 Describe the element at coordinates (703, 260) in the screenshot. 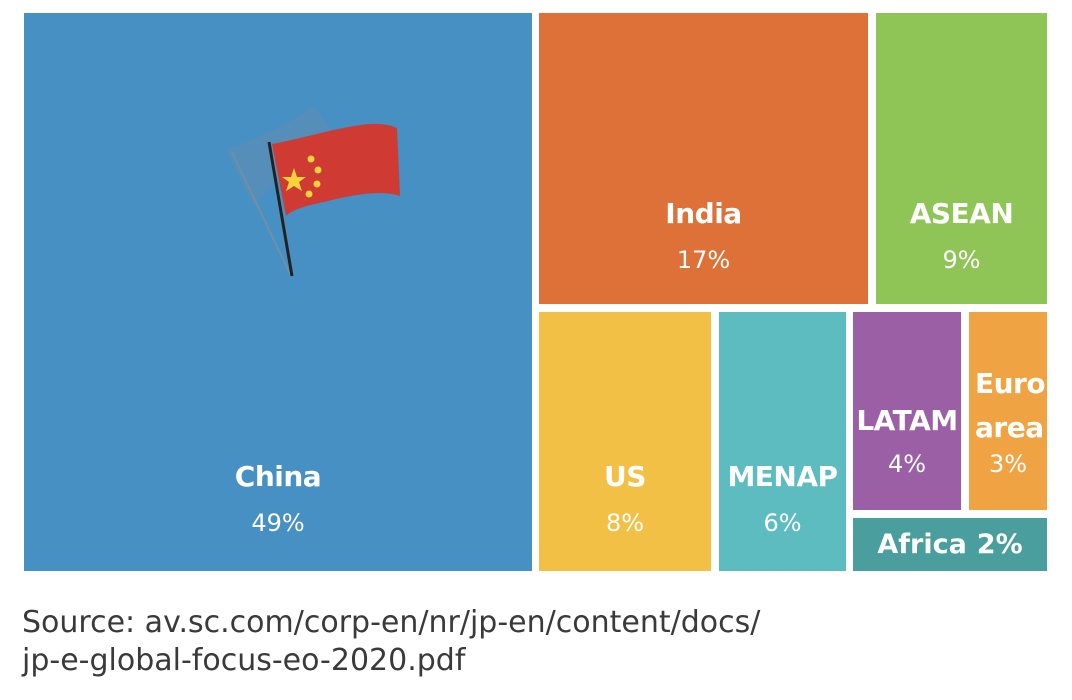

I see `tile-india-value: 17%` at that location.